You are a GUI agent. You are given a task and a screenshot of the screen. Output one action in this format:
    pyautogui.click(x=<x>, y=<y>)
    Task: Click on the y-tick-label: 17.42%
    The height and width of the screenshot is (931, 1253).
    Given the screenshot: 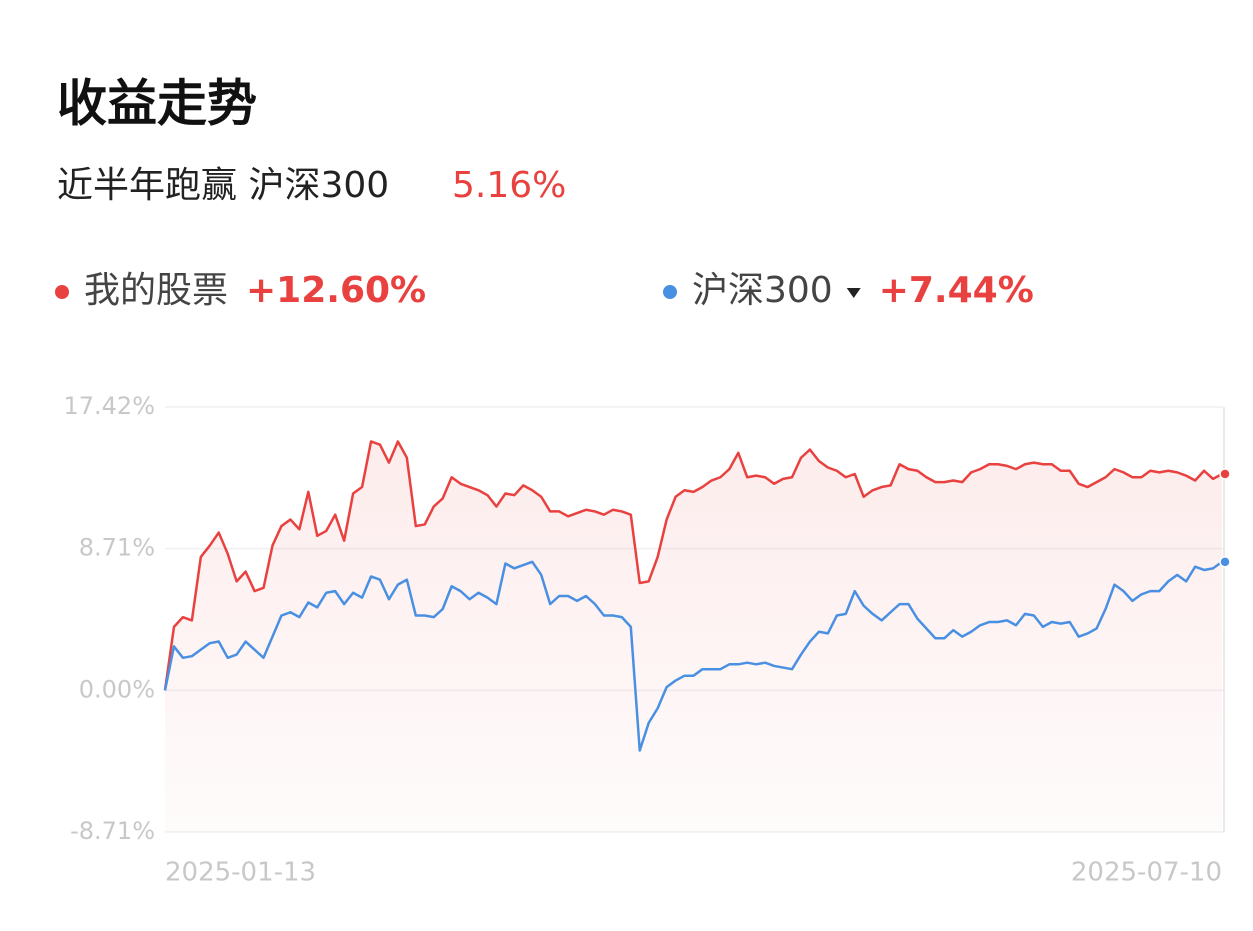 What is the action you would take?
    pyautogui.click(x=109, y=406)
    